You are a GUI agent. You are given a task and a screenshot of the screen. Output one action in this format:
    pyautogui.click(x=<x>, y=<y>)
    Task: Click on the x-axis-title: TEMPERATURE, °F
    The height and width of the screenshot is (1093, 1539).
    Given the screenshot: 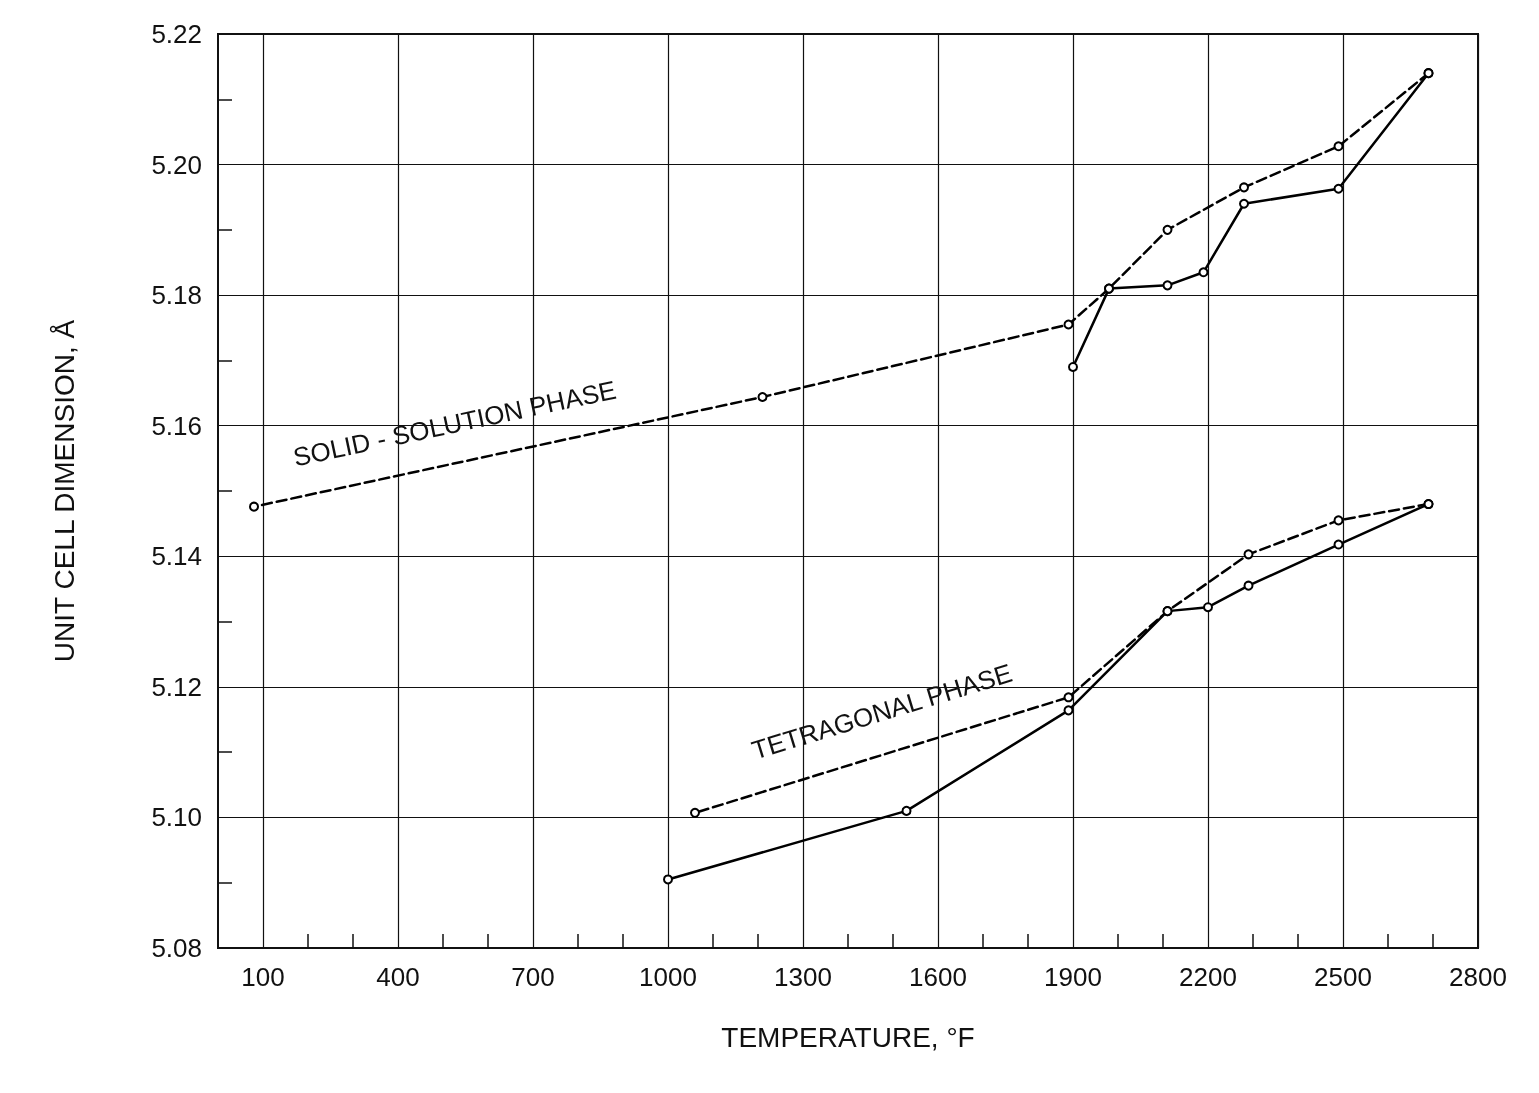 What is the action you would take?
    pyautogui.click(x=848, y=1037)
    